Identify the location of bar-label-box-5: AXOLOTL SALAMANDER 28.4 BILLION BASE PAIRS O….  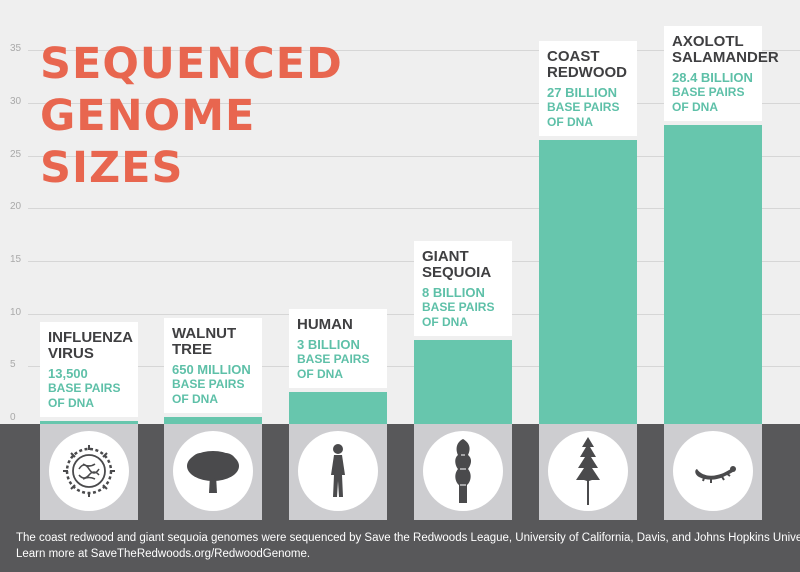
(721, 73).